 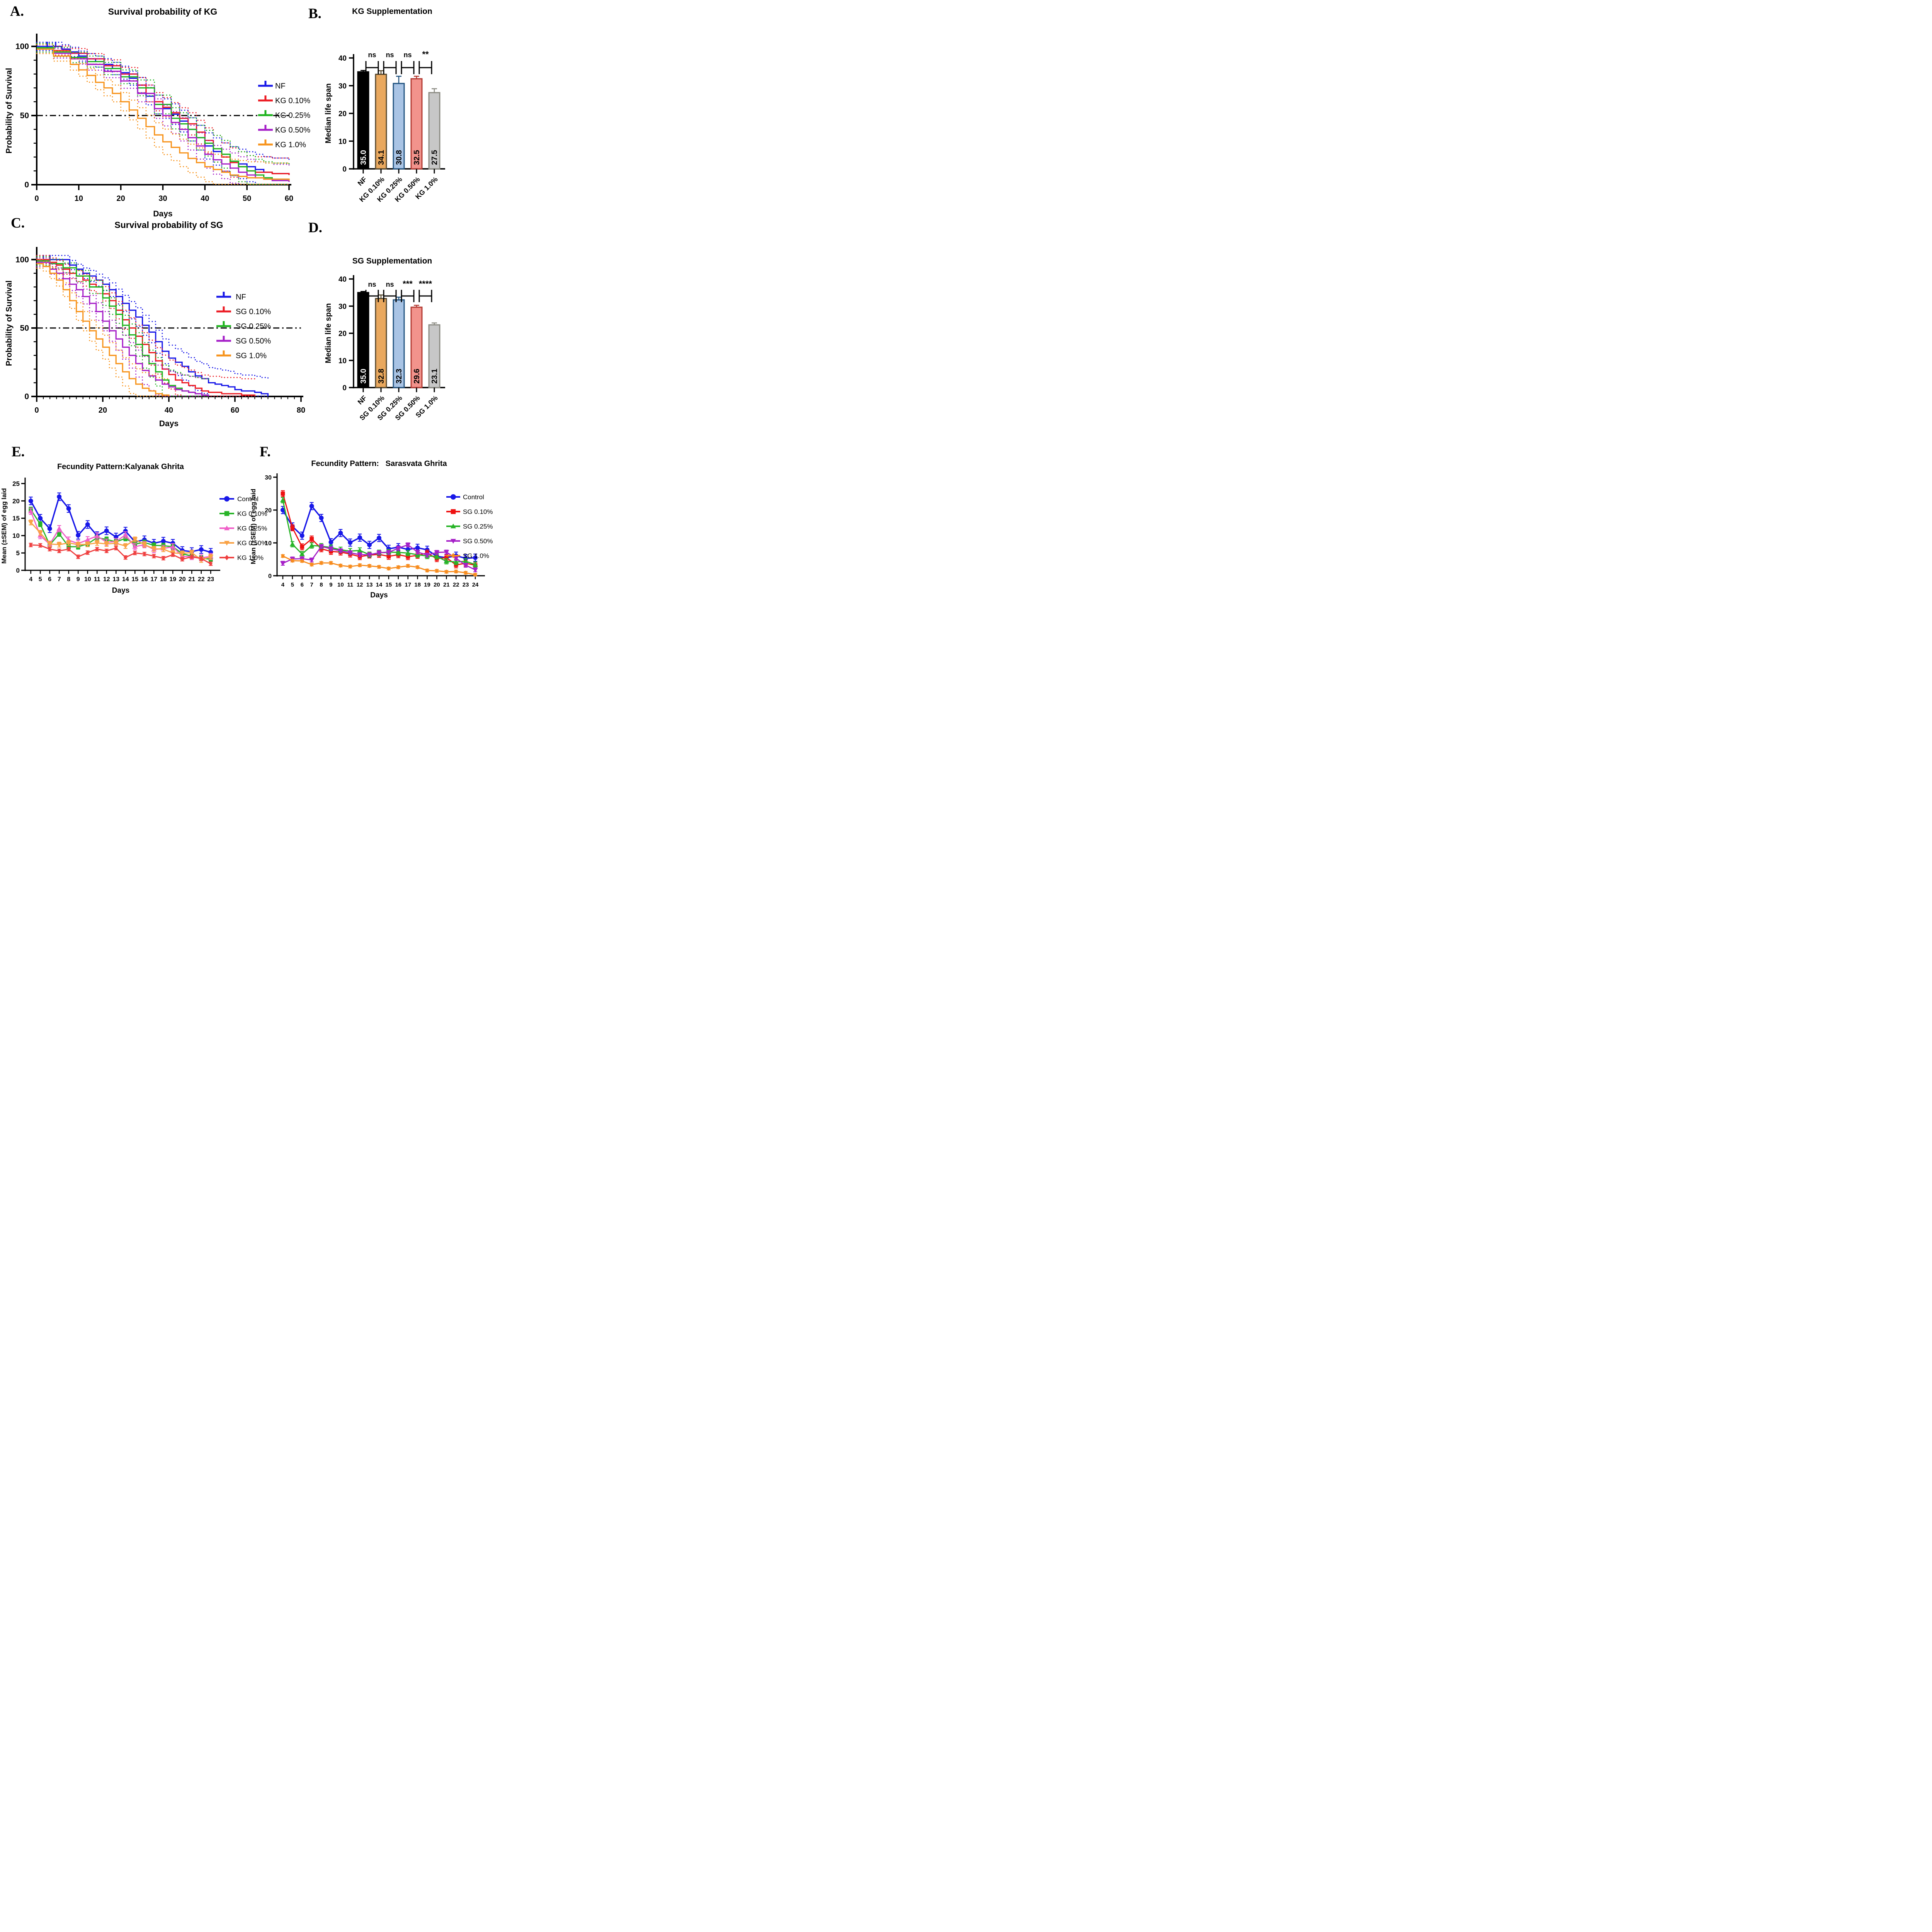 What do you see at coordinates (248, 499) in the screenshot?
I see `legend-label: Control` at bounding box center [248, 499].